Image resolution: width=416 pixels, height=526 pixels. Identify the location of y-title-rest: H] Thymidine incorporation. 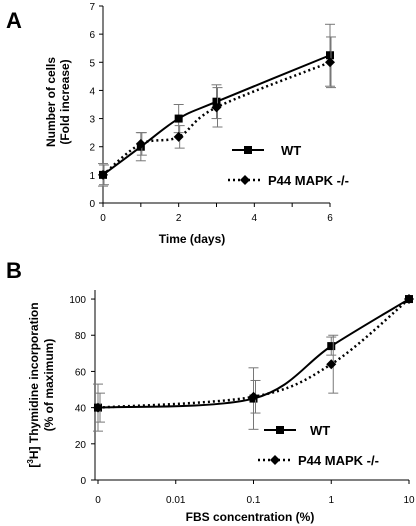
(34, 380).